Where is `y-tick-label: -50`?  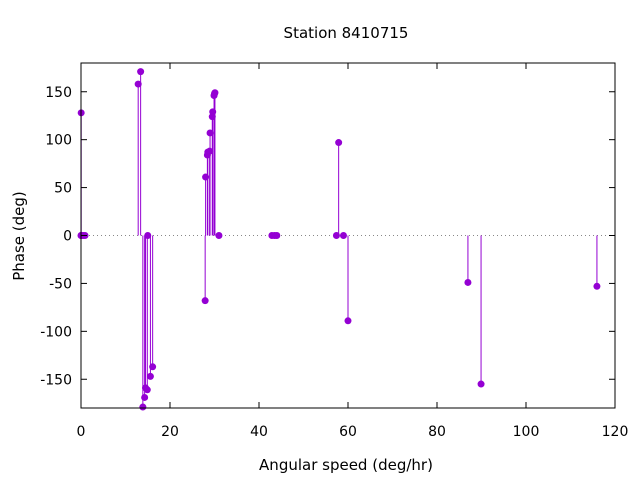 y-tick-label: -50 is located at coordinates (60, 284).